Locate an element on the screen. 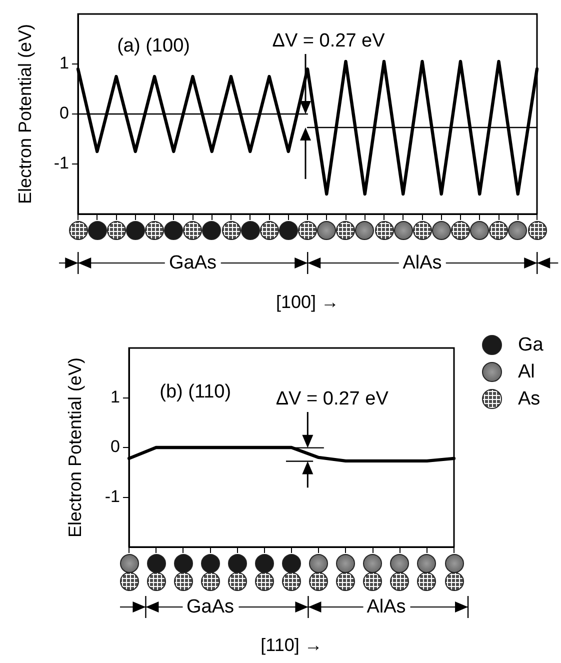 This screenshot has height=663, width=561. text: Ga is located at coordinates (531, 345).